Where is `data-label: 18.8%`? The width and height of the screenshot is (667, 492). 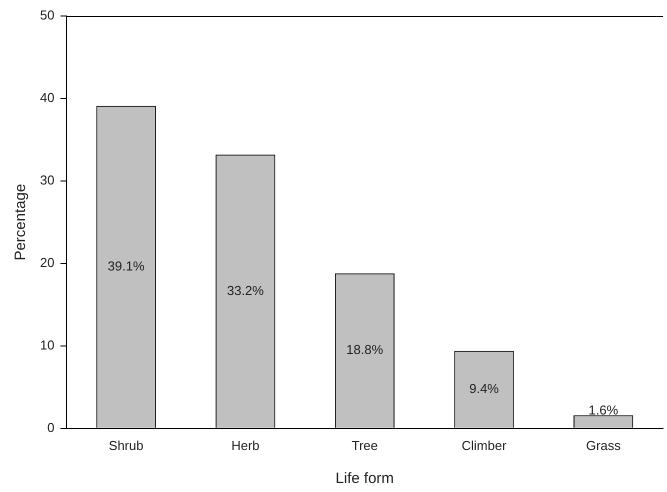
data-label: 18.8% is located at coordinates (365, 350).